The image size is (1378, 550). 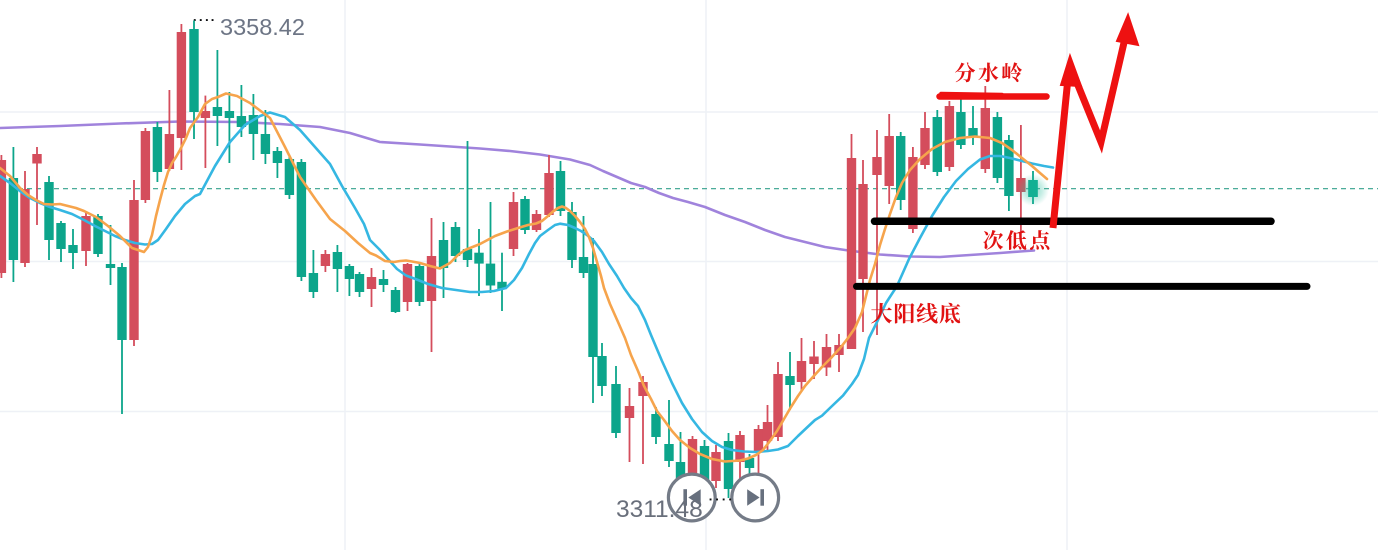 I want to click on svg-text: 3358.42, so click(x=262, y=27).